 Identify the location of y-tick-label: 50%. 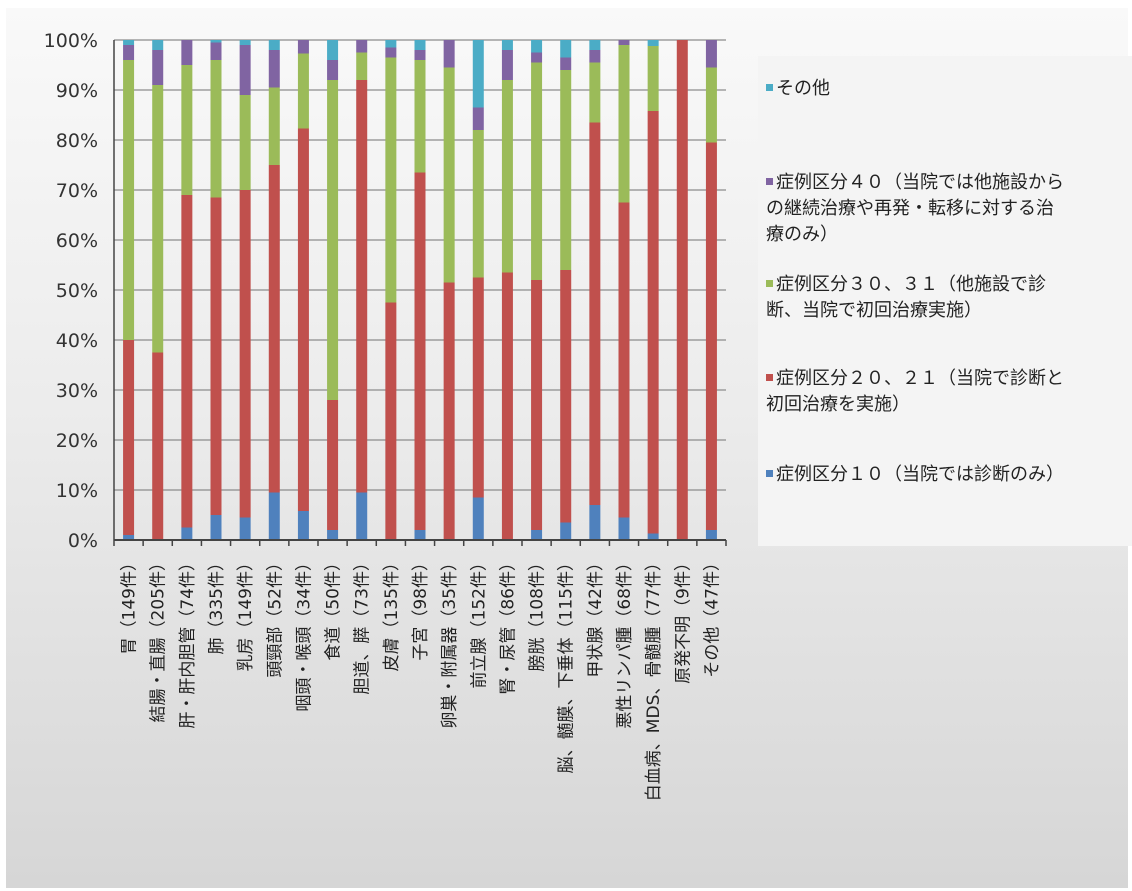
(77, 291).